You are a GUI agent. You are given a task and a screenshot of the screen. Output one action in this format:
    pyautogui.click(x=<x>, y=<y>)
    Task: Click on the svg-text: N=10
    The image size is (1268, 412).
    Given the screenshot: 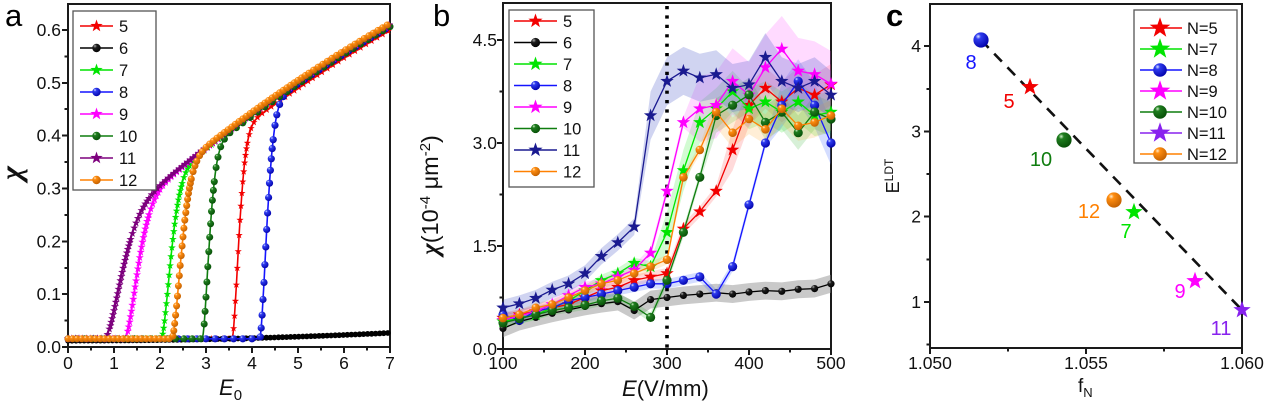 What is the action you would take?
    pyautogui.click(x=1207, y=113)
    